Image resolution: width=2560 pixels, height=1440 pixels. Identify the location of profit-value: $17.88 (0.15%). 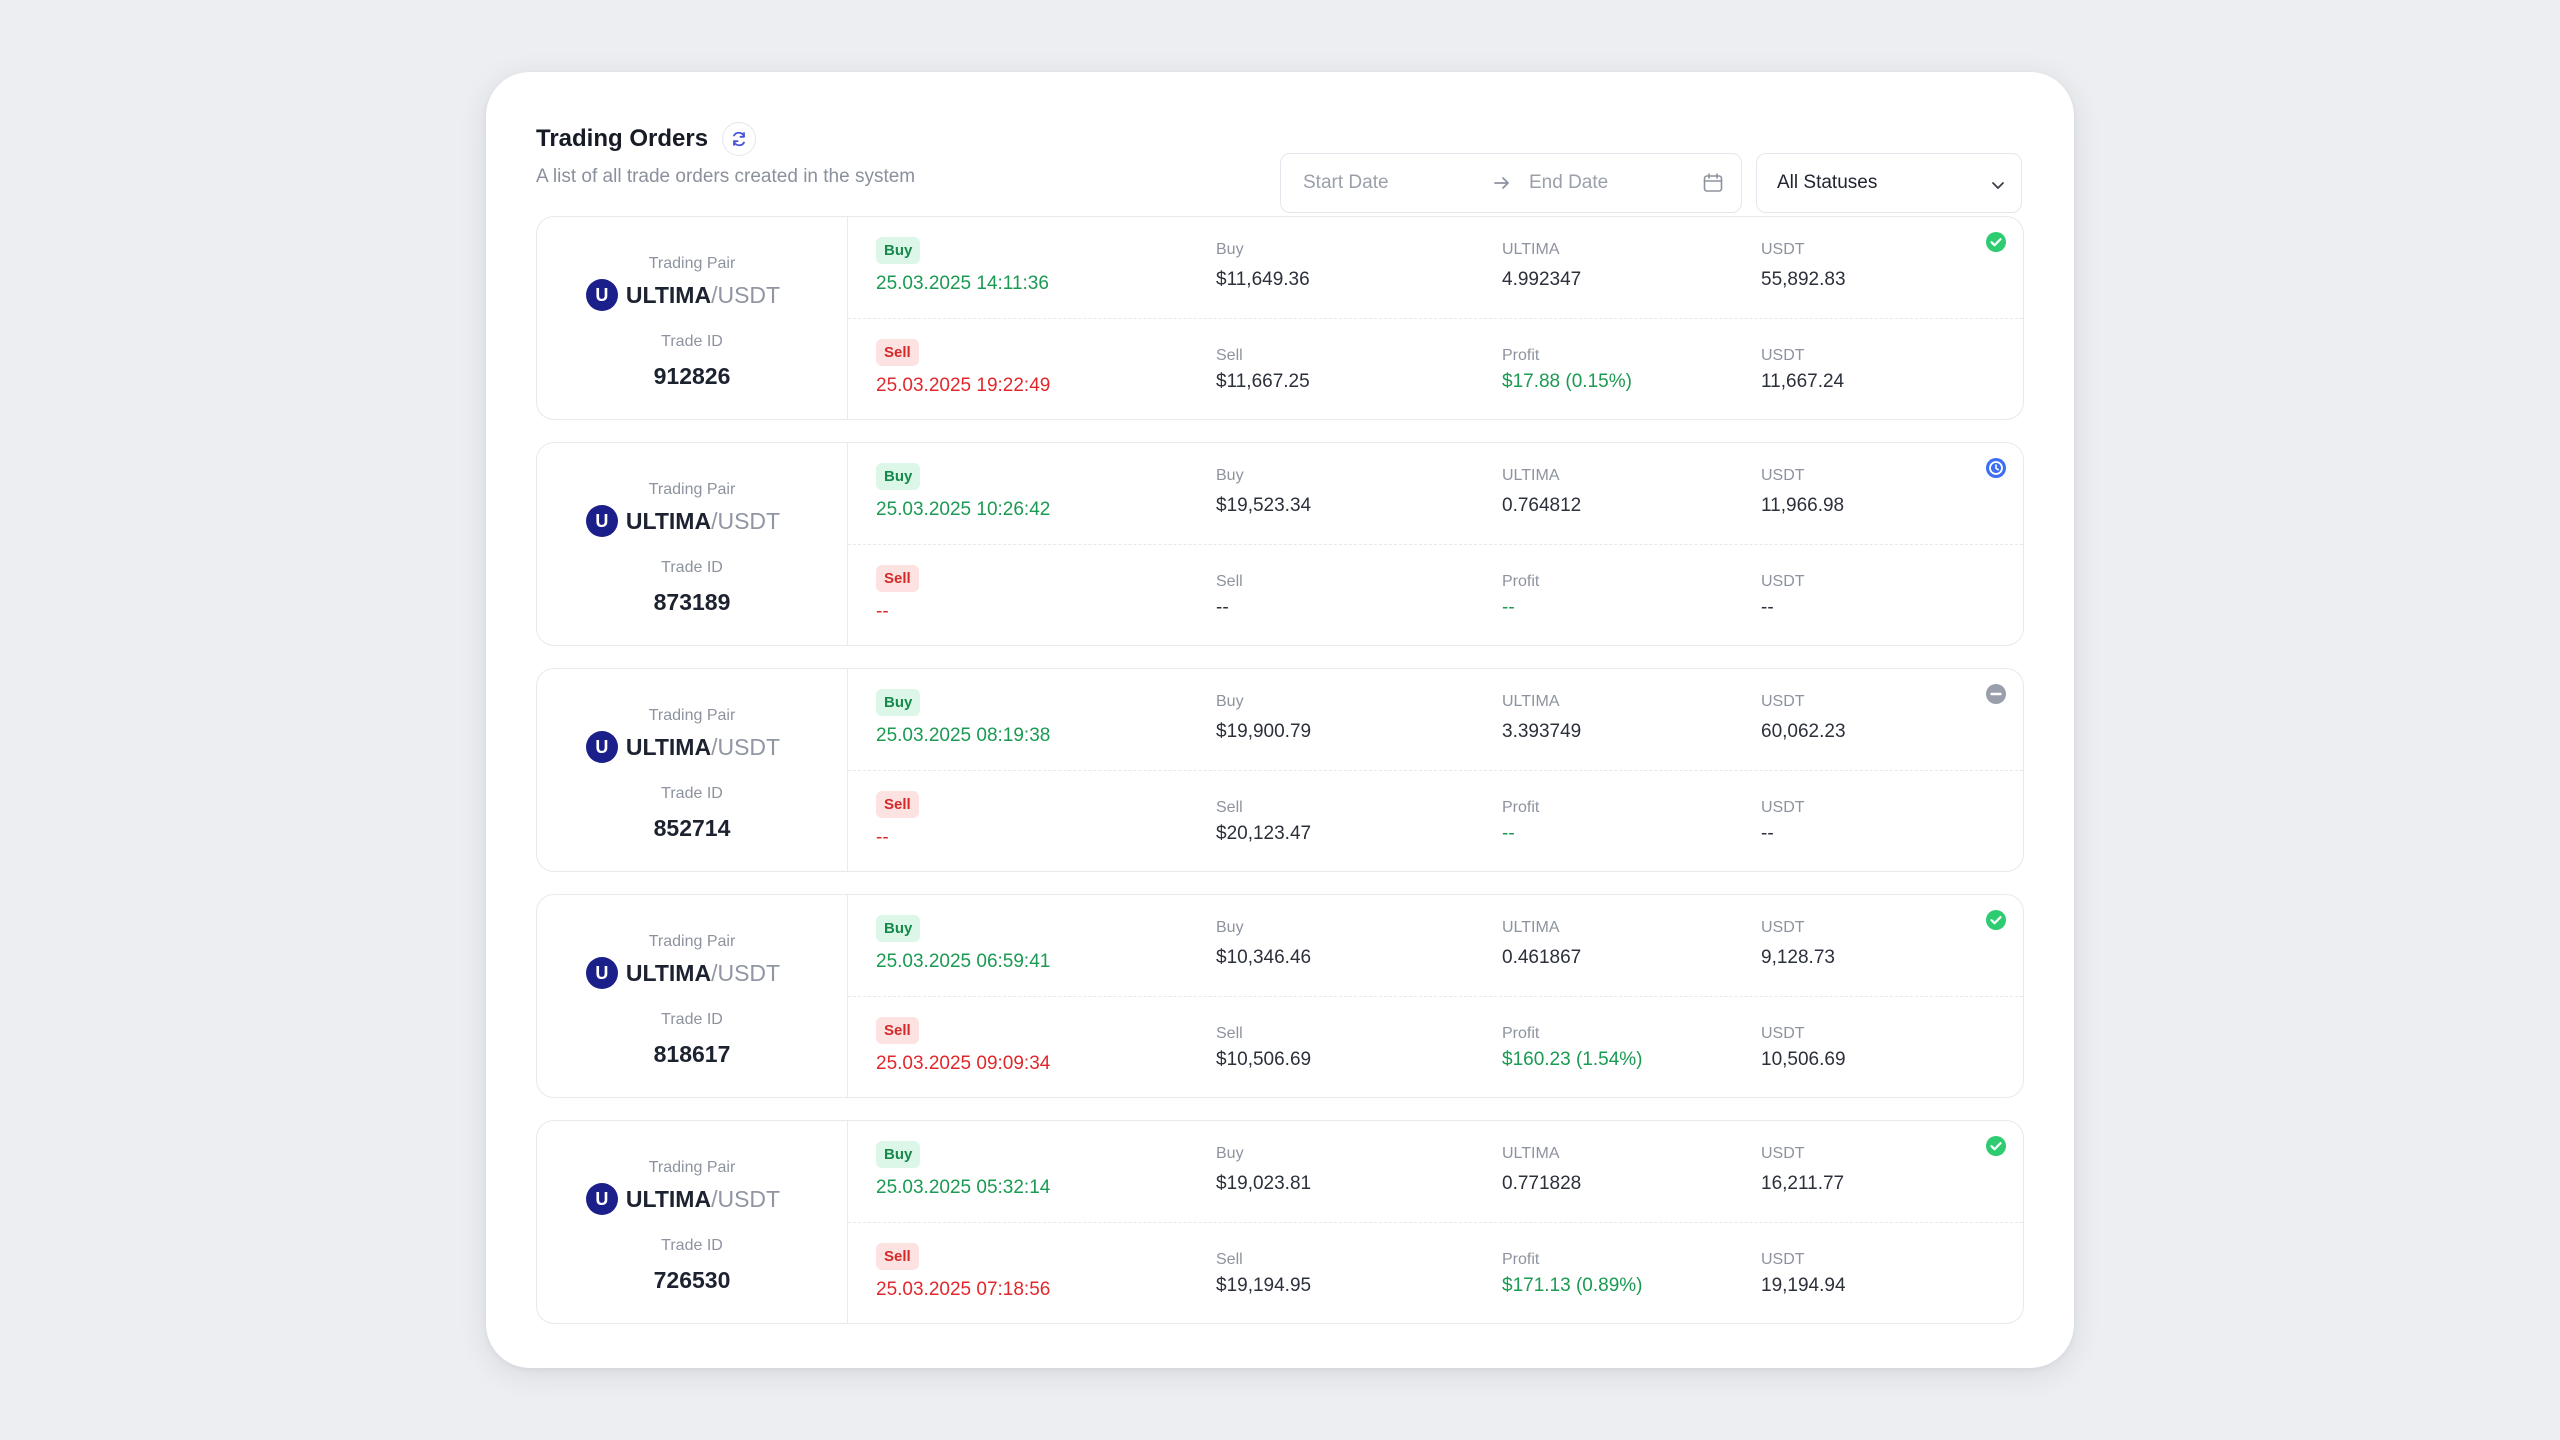
(1567, 381).